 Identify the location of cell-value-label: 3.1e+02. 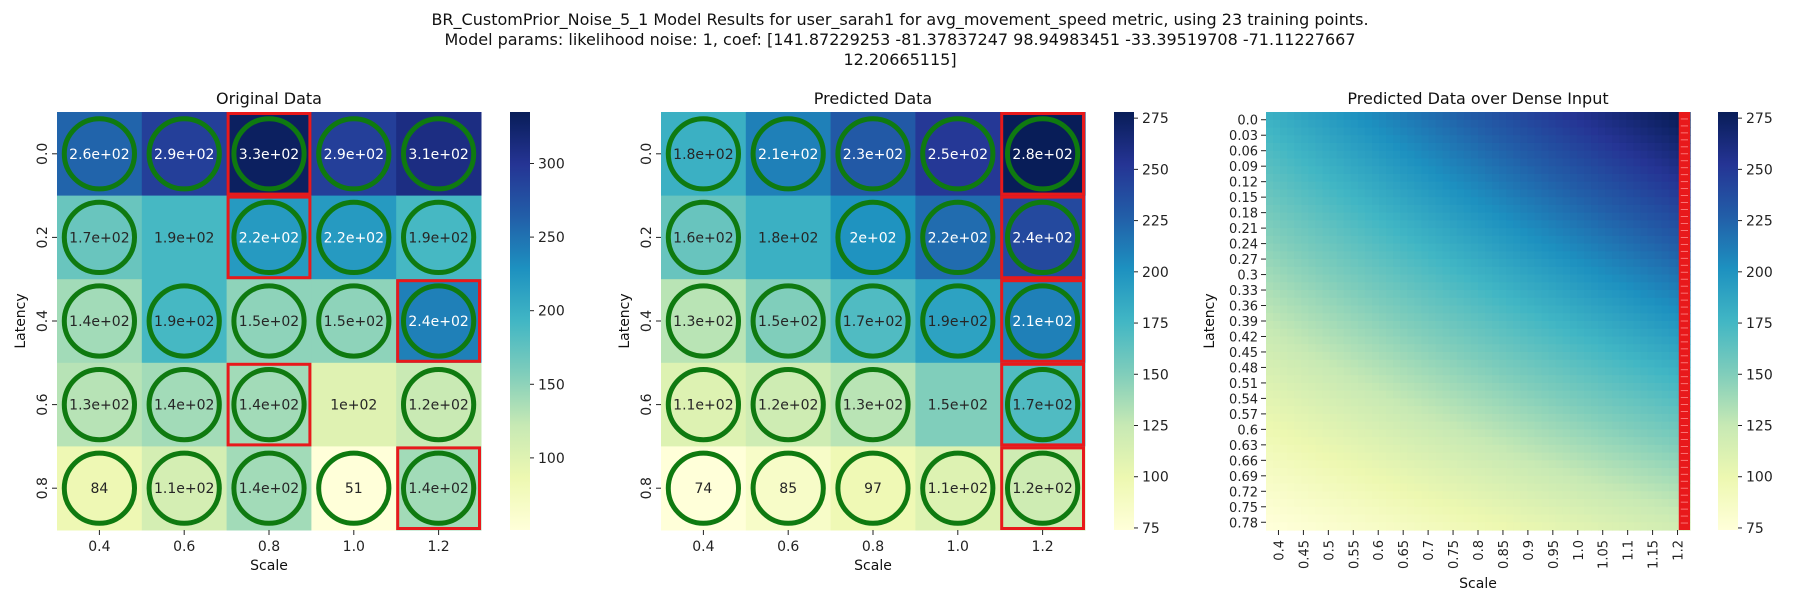
(438, 155).